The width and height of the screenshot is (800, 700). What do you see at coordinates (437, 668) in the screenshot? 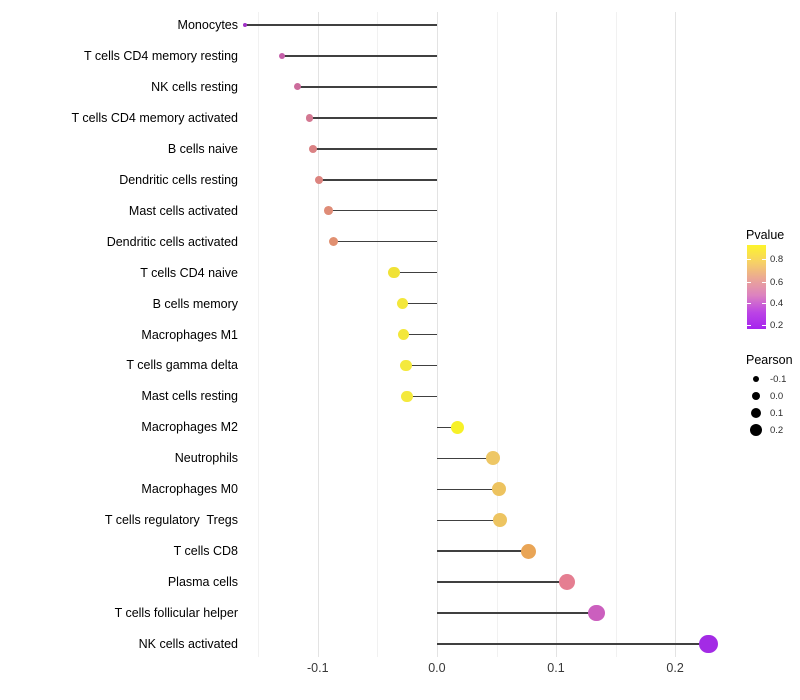
I see `x-tick-label: 0.0` at bounding box center [437, 668].